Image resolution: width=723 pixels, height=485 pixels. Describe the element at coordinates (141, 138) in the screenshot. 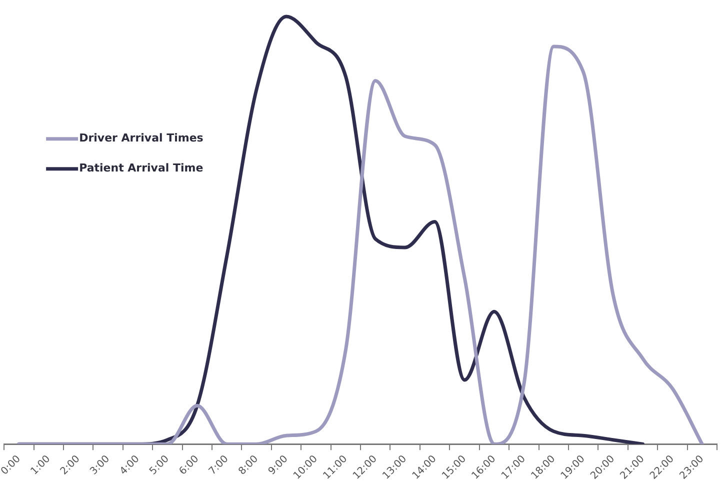

I see `legend-label: Driver Arrival Times` at that location.